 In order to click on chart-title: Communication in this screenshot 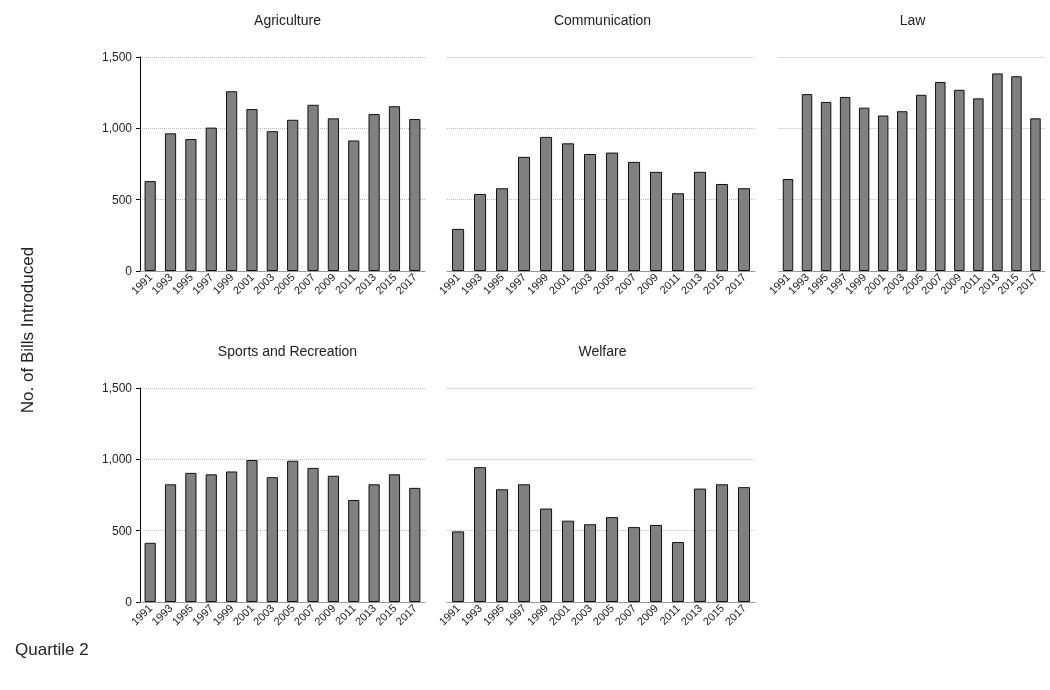, I will do `click(602, 20)`.